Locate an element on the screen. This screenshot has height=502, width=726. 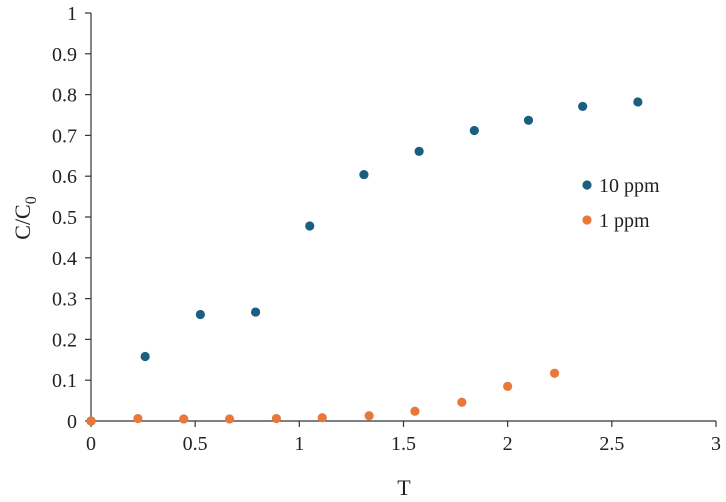
y-tick-label: 0.2 is located at coordinates (64, 340).